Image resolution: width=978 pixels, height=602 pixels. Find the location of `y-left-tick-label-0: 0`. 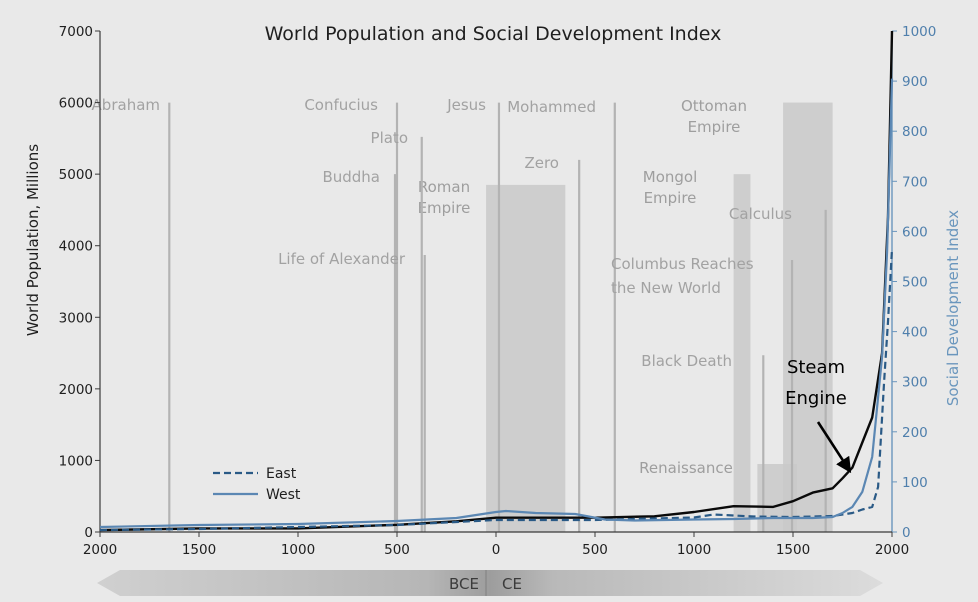

y-left-tick-label-0: 0 is located at coordinates (88, 533).